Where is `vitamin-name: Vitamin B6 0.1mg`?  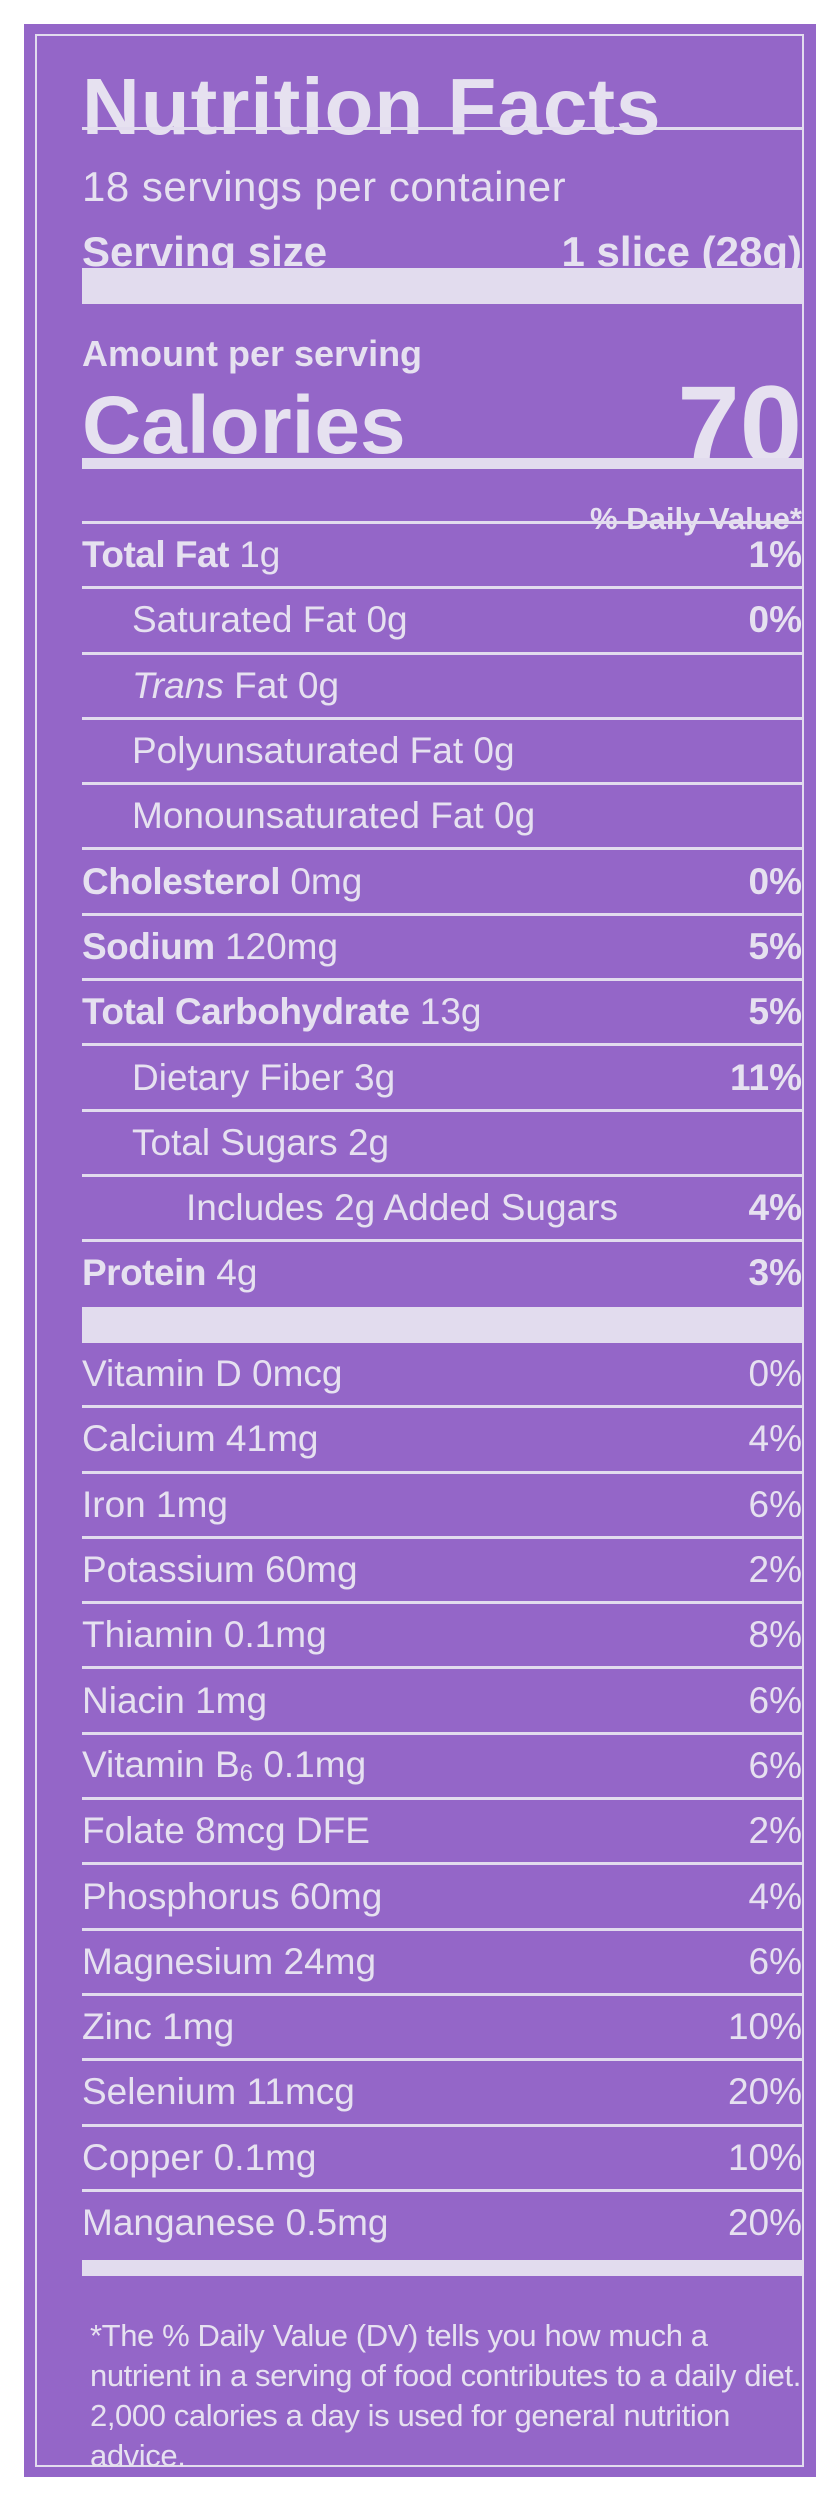 vitamin-name: Vitamin B6 0.1mg is located at coordinates (224, 1766).